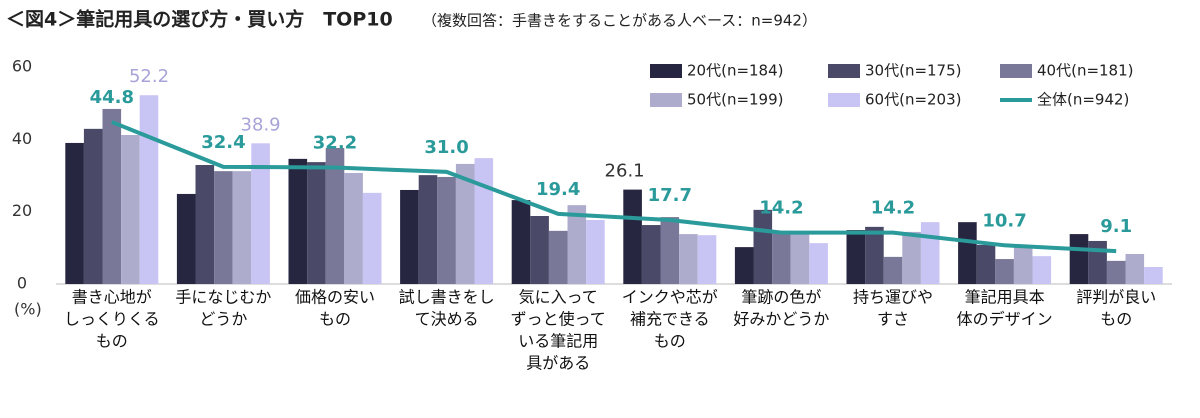  I want to click on y-tick-label: 60, so click(22, 66).